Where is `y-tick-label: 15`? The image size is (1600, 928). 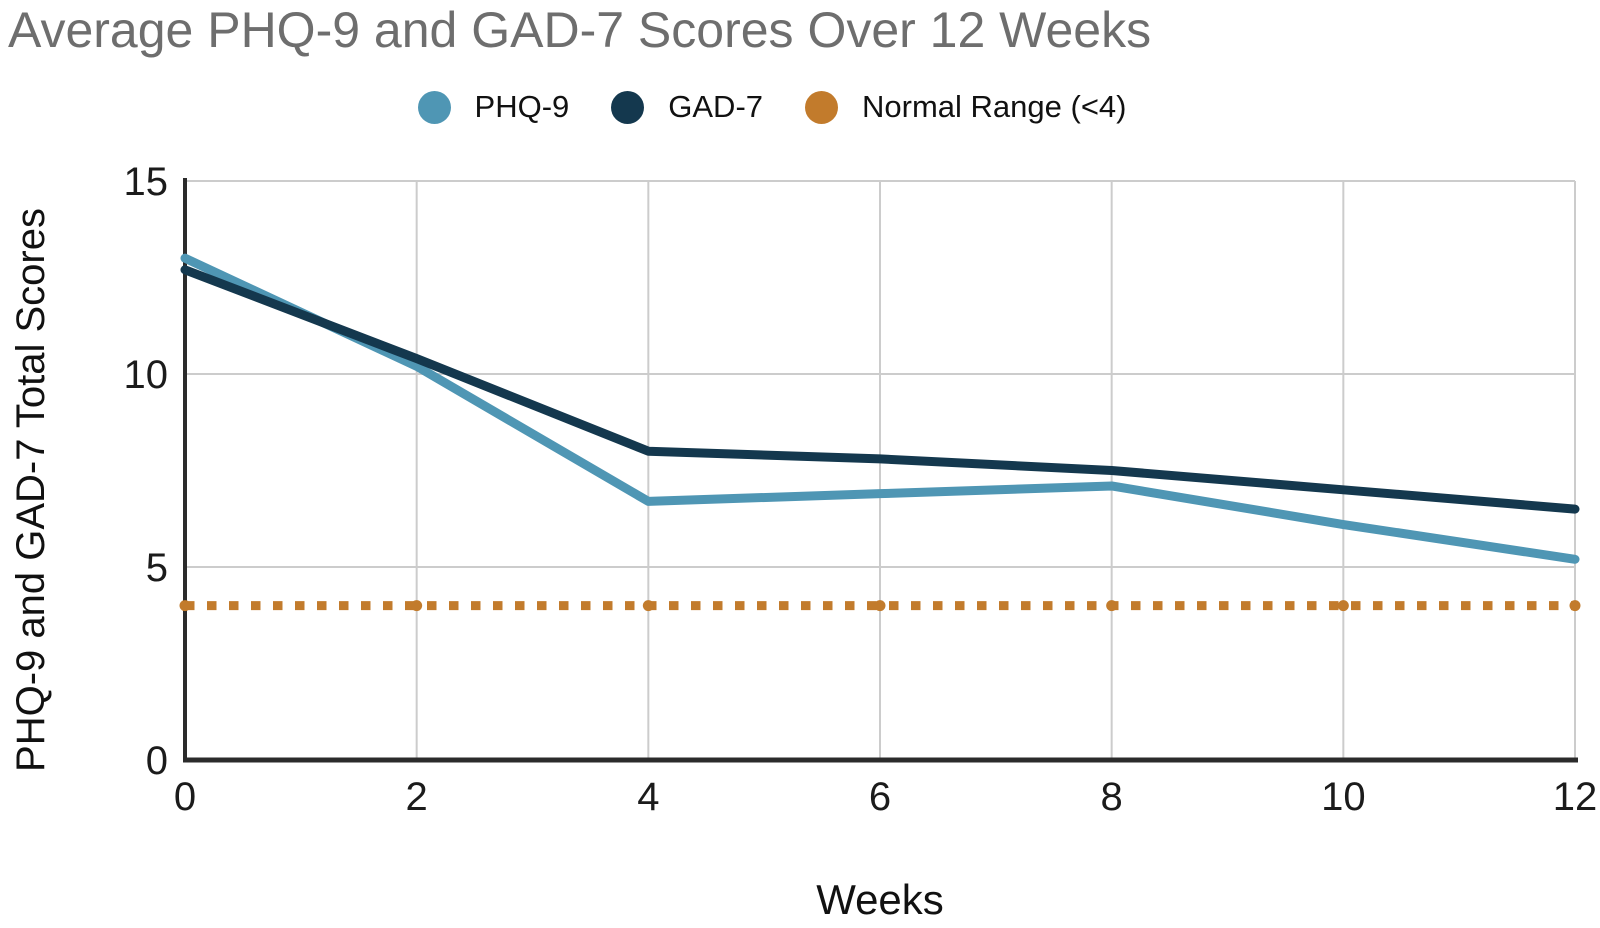 y-tick-label: 15 is located at coordinates (146, 182).